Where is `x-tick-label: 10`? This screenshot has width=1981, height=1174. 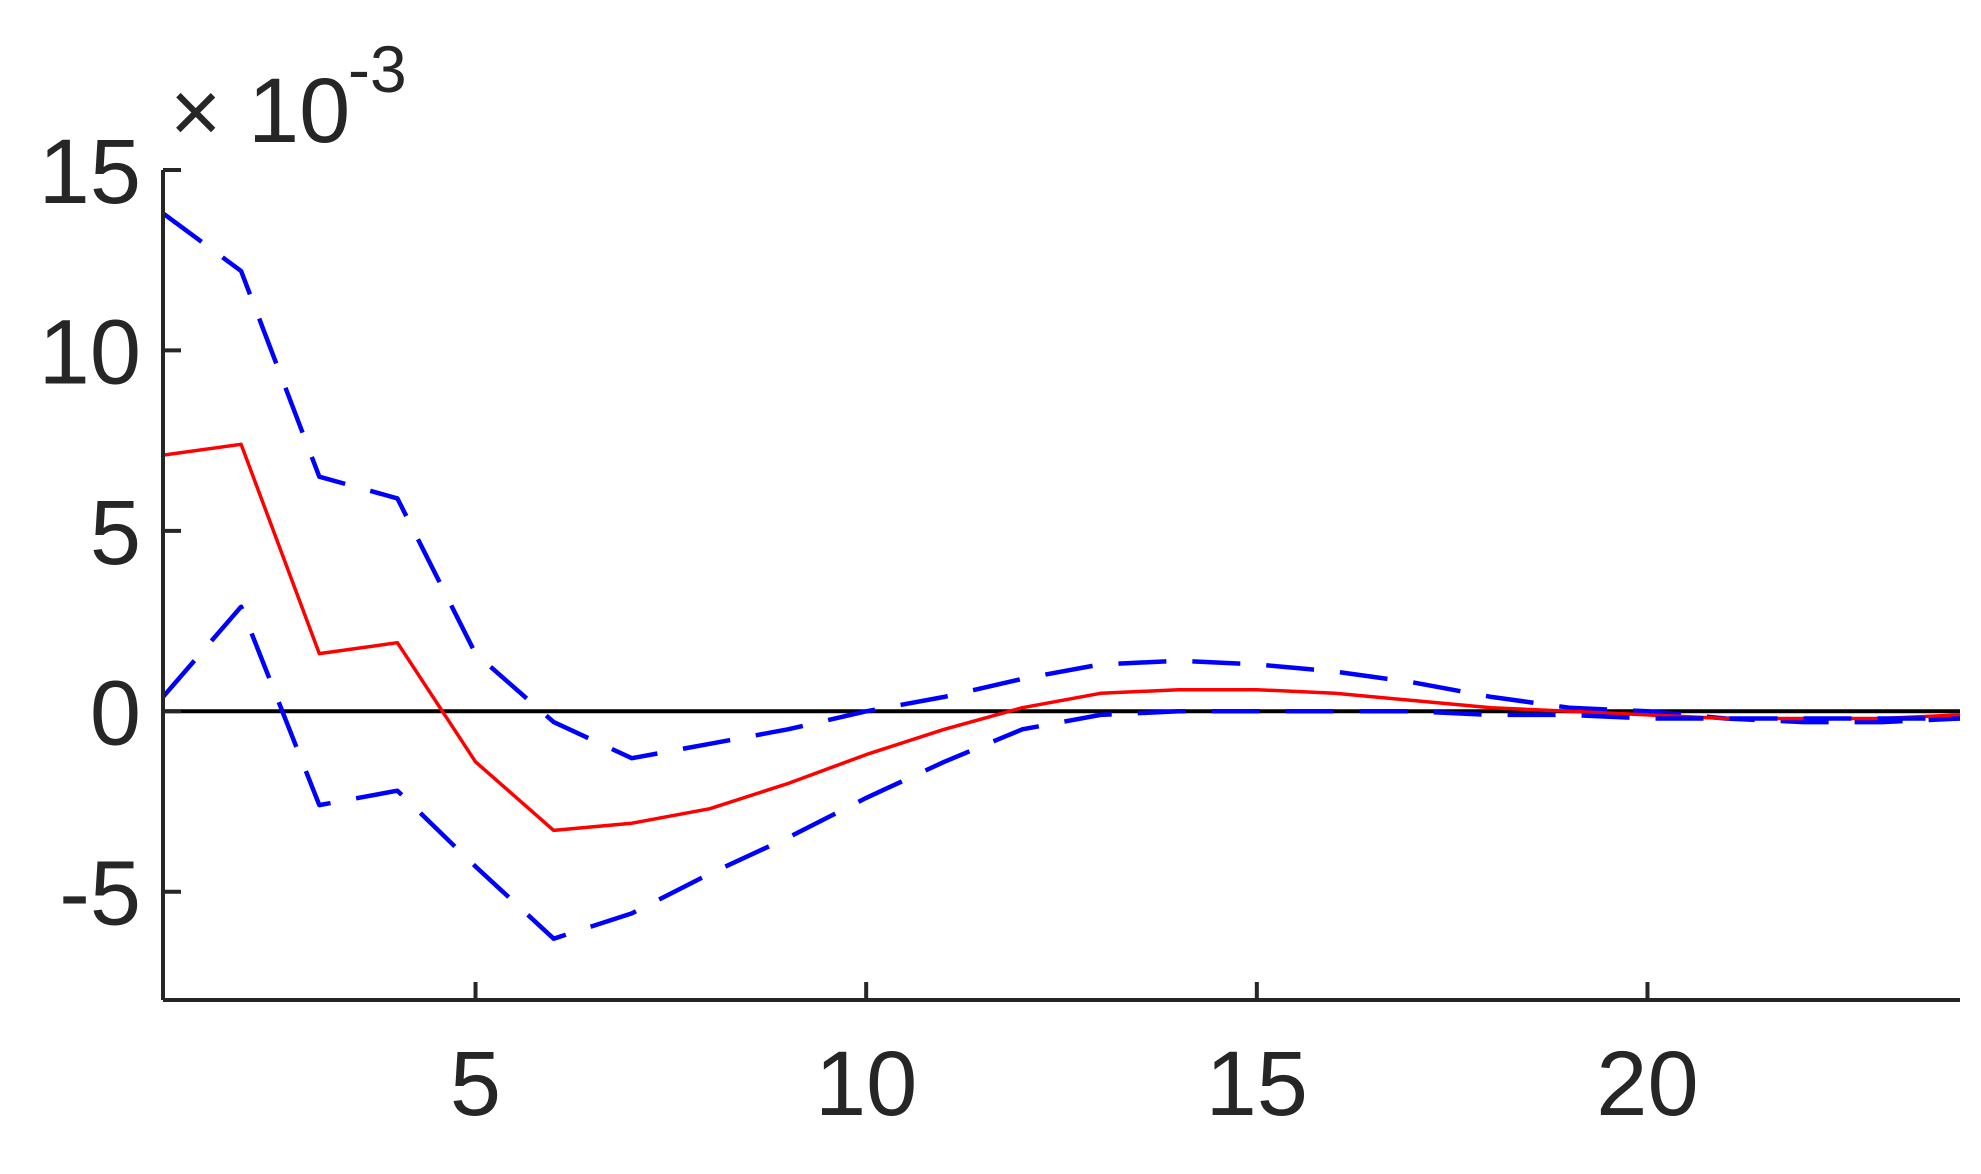 x-tick-label: 10 is located at coordinates (866, 1084).